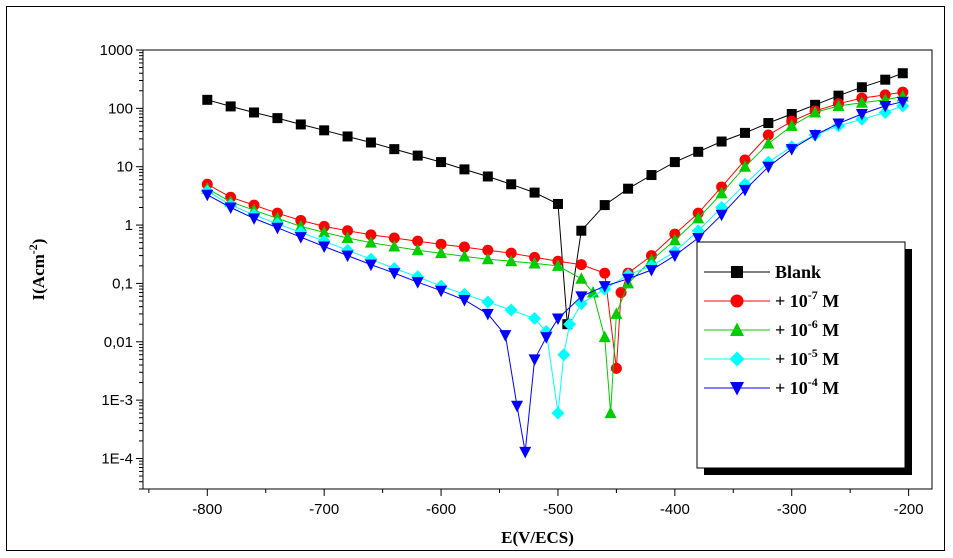  I want to click on x-axis-title: E(V/ECS), so click(537, 537).